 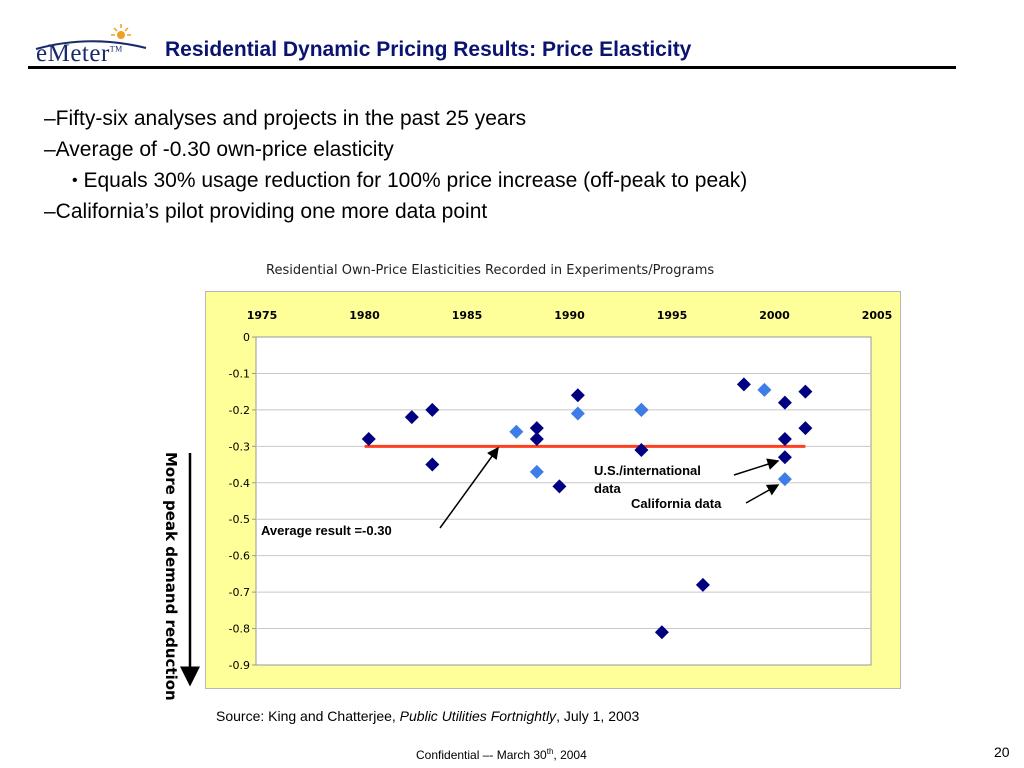 I want to click on logo-trademark: TM, so click(x=116, y=49).